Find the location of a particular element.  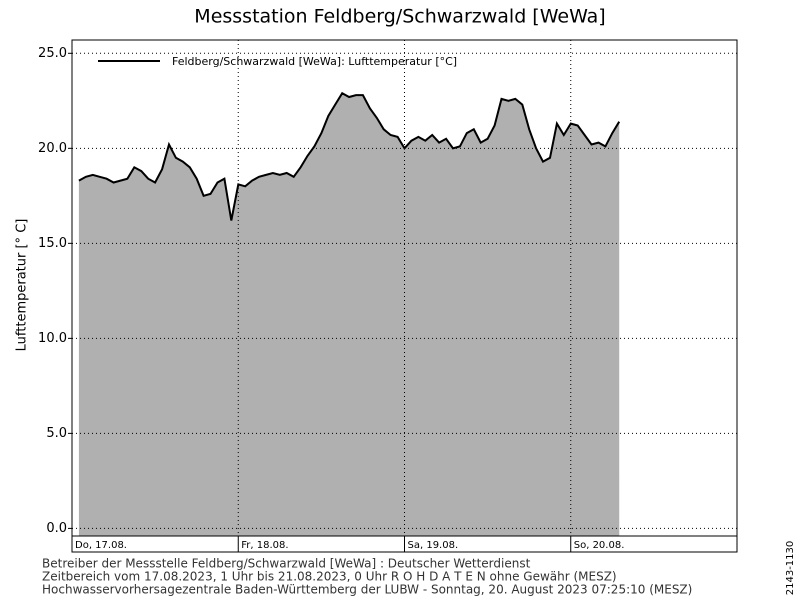

y-tick-label: 20.0 is located at coordinates (52, 148).